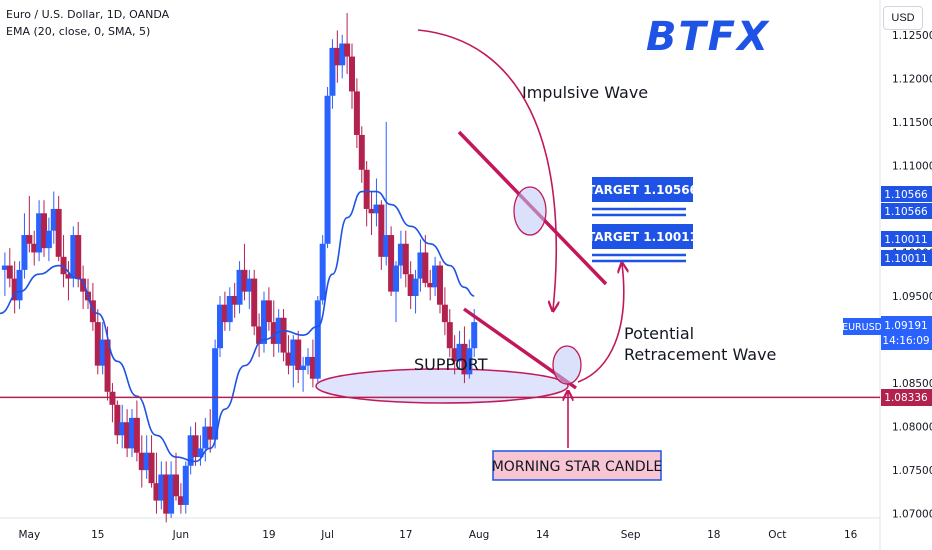 The height and width of the screenshot is (550, 932). What do you see at coordinates (708, 37) in the screenshot?
I see `btfx-logo: BTFX` at bounding box center [708, 37].